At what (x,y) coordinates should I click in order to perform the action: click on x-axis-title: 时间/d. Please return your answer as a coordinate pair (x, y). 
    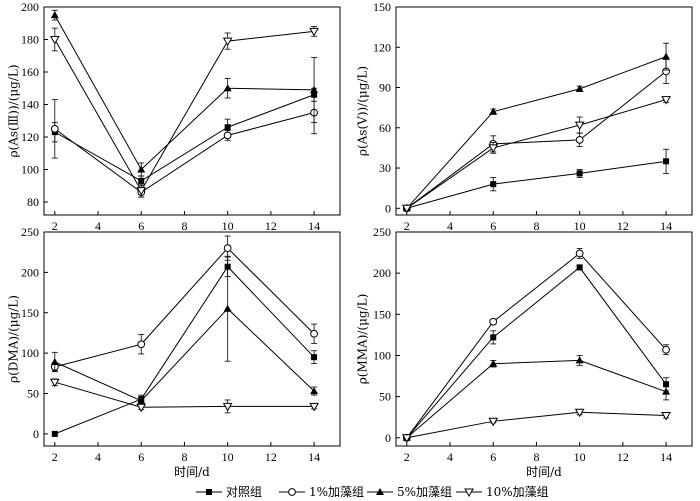
    Looking at the image, I should click on (192, 472).